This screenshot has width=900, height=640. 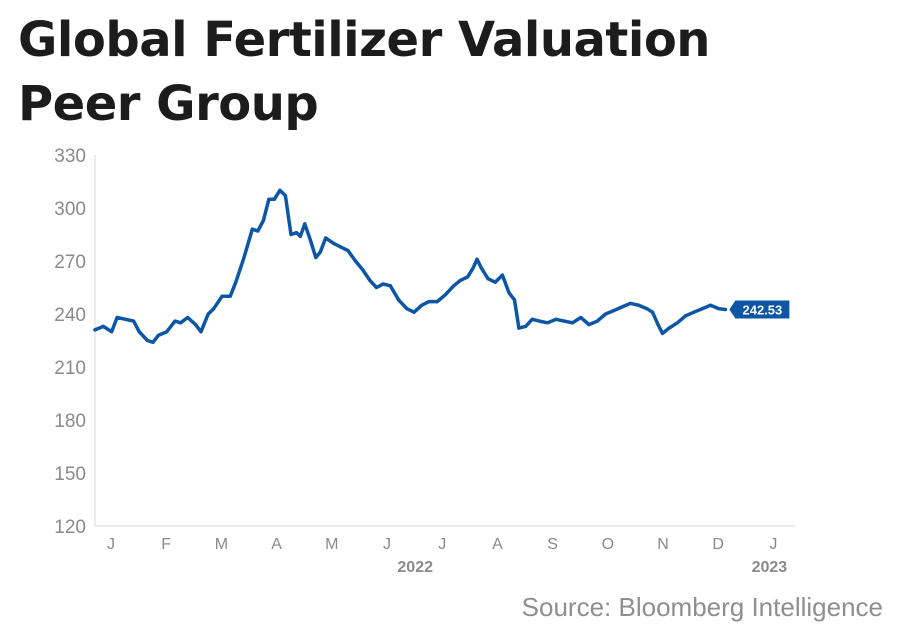 What do you see at coordinates (415, 567) in the screenshot?
I see `x-year-label: 2022` at bounding box center [415, 567].